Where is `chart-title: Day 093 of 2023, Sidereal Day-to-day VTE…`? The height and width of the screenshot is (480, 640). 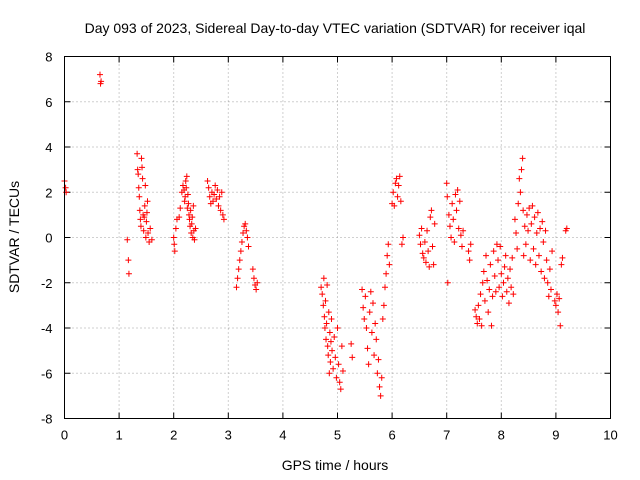
chart-title: Day 093 of 2023, Sidereal Day-to-day VTE… is located at coordinates (335, 28).